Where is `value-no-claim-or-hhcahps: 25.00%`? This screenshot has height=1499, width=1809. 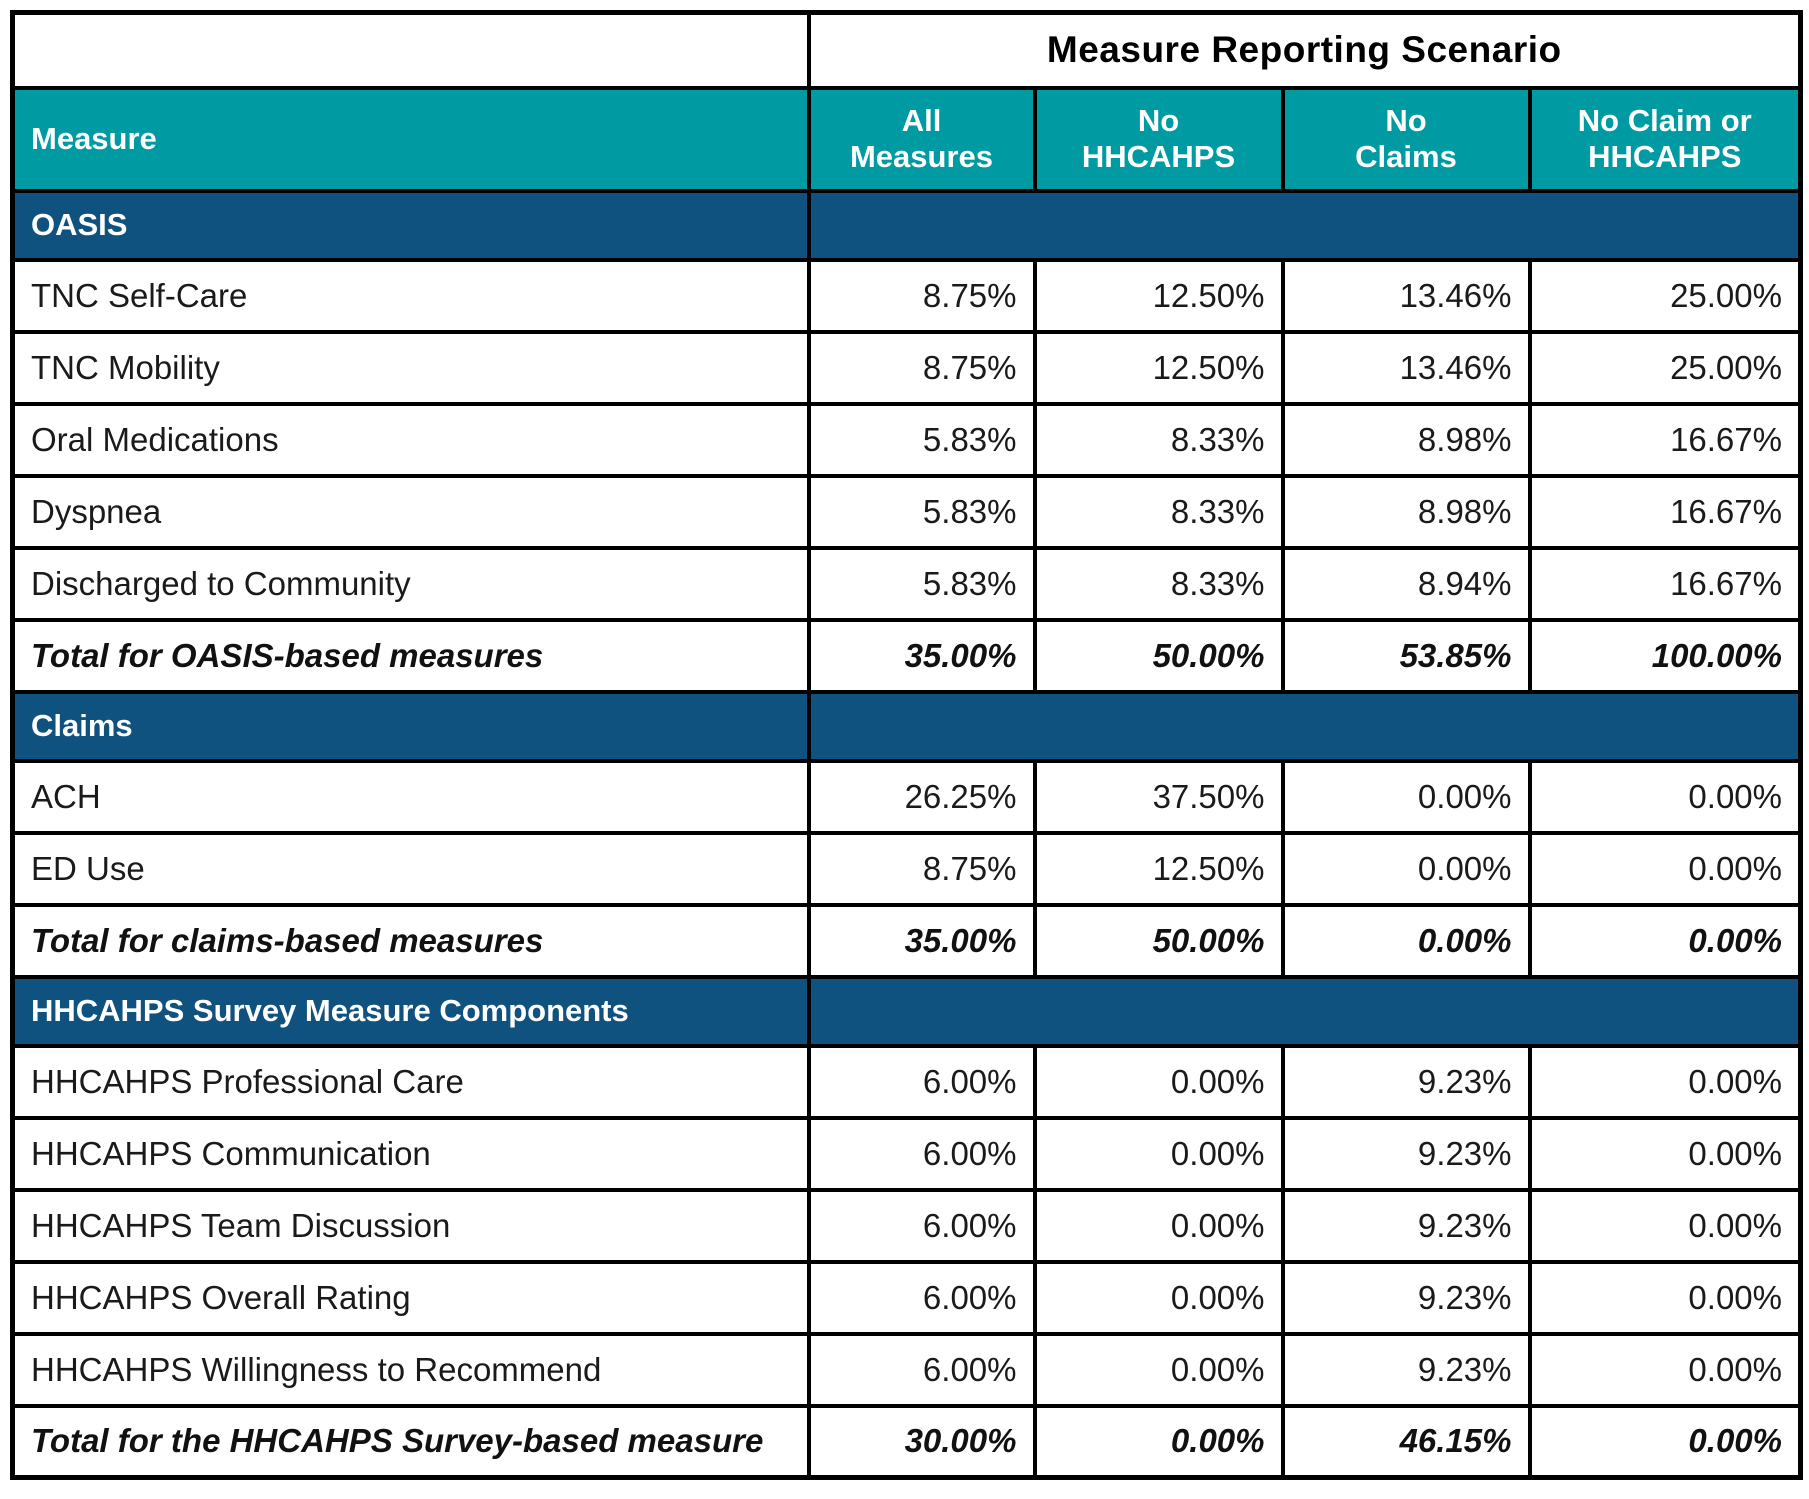 value-no-claim-or-hhcahps: 25.00% is located at coordinates (1665, 295).